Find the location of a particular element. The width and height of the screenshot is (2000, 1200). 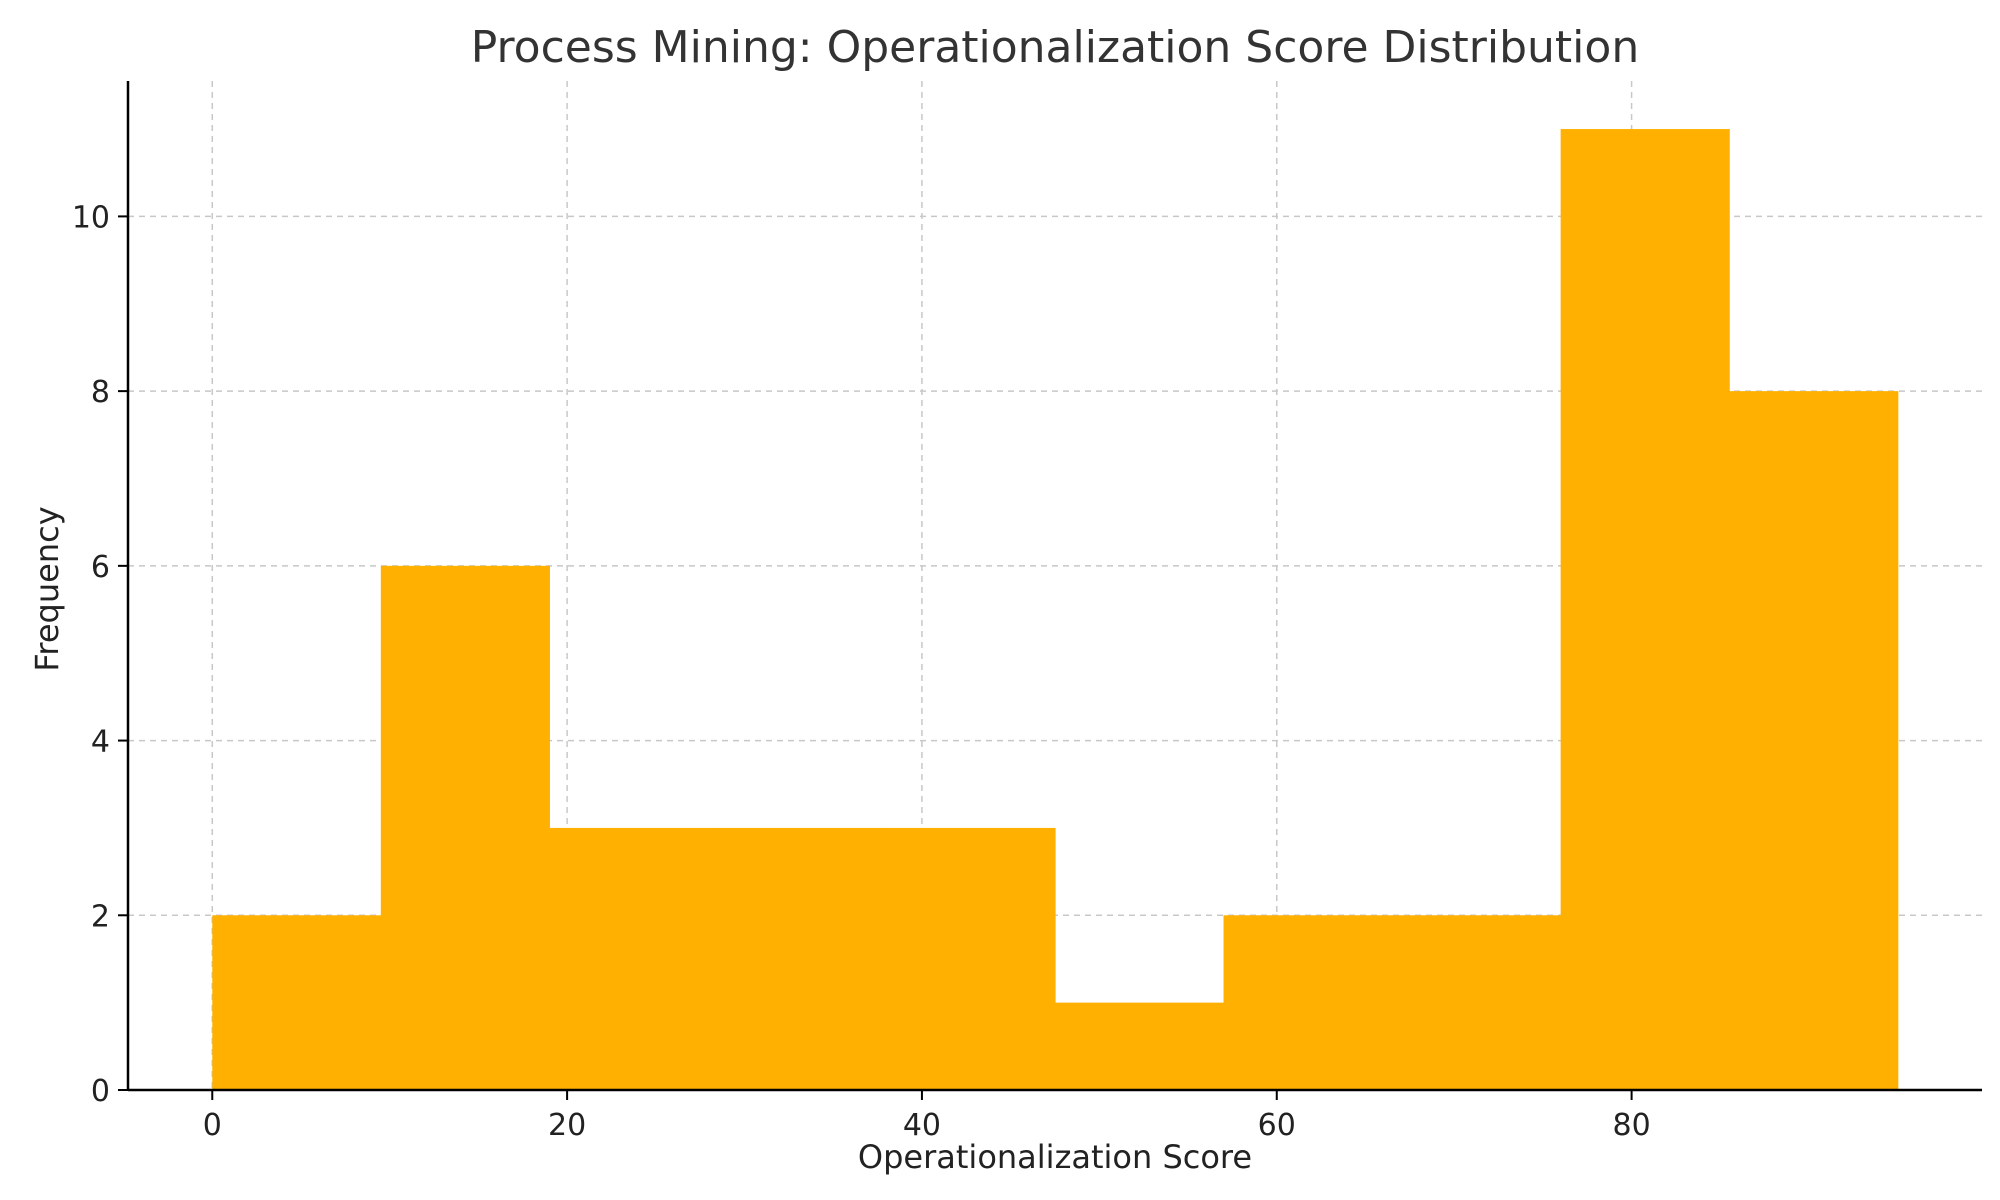

y-tick-label: 10 is located at coordinates (91, 217).